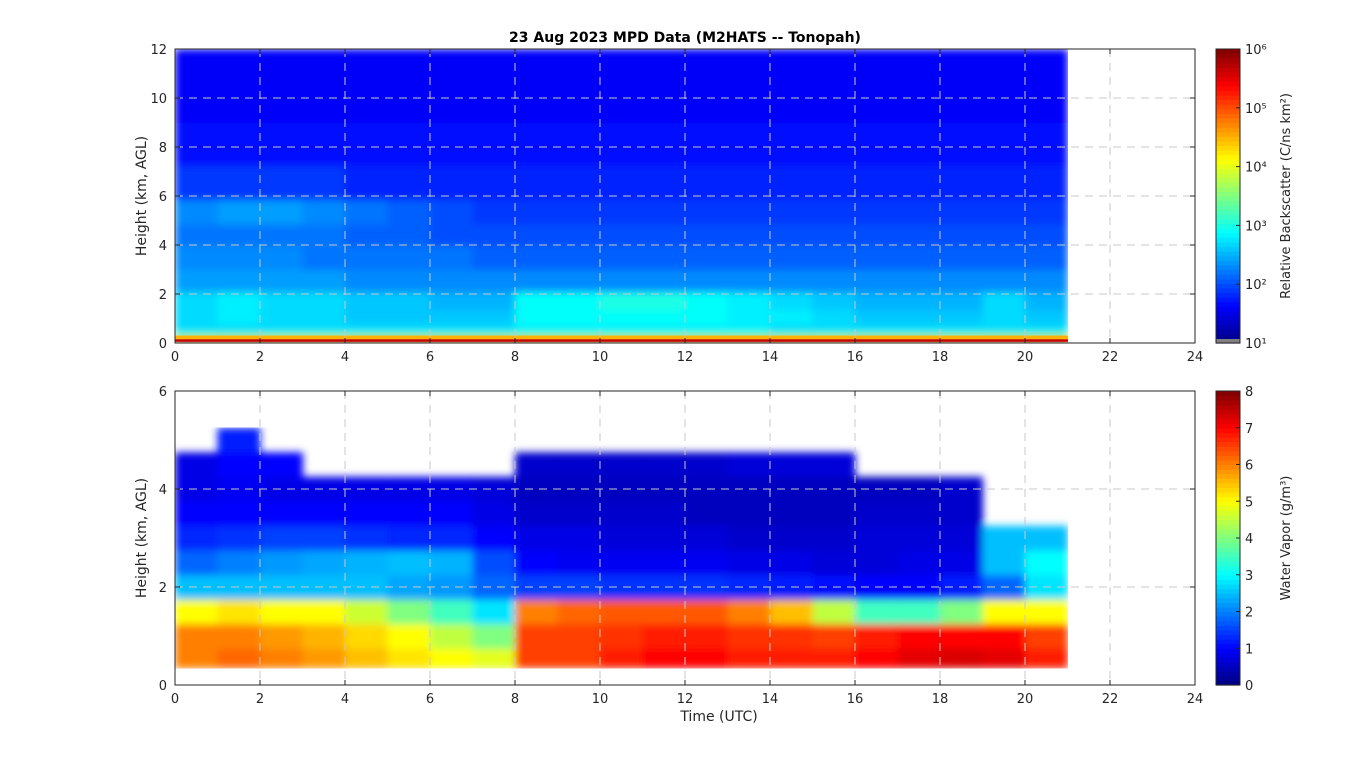  Describe the element at coordinates (1110, 699) in the screenshot. I see `x-tick-label: 22` at that location.